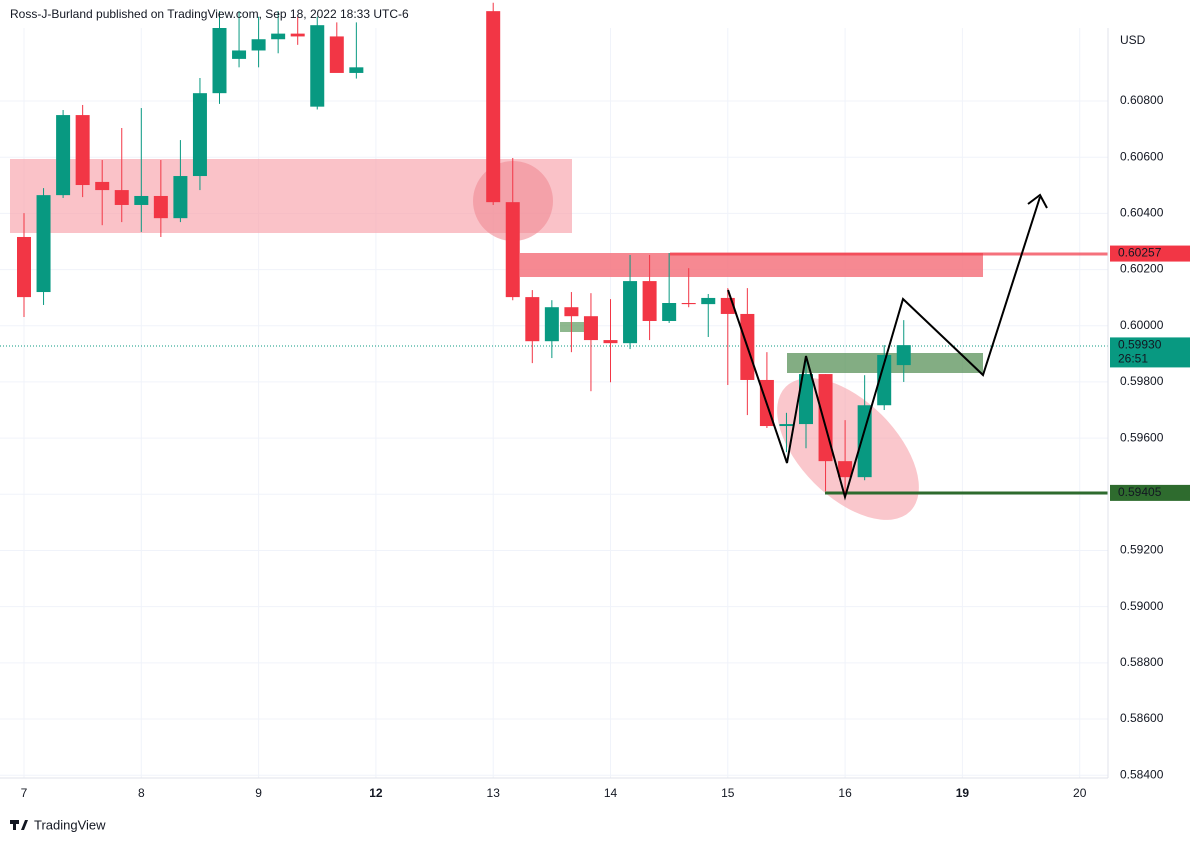 The image size is (1192, 842). I want to click on y-tick-label: 0.60600, so click(1142, 156).